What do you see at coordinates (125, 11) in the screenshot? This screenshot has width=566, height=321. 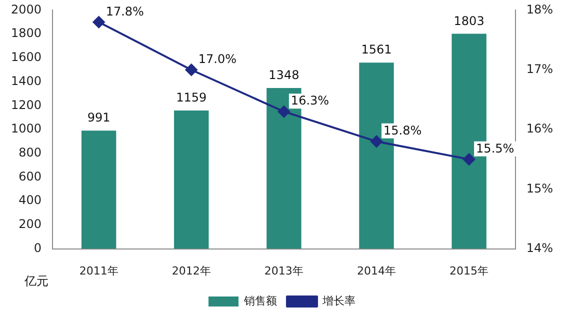 I see `data-label: 17.8%` at bounding box center [125, 11].